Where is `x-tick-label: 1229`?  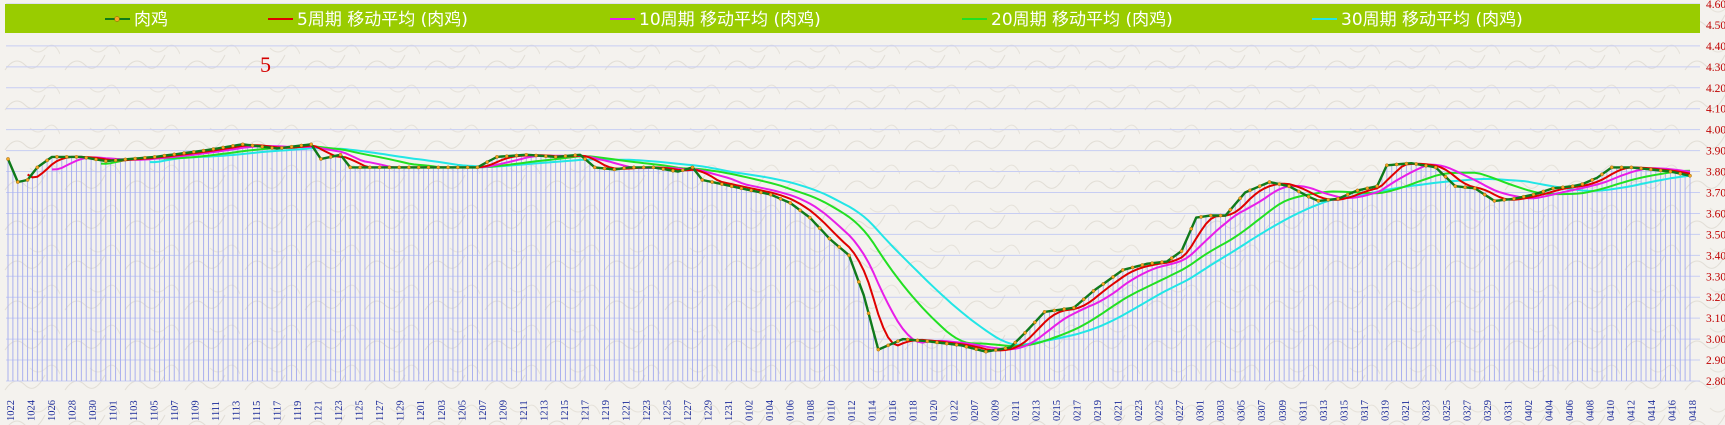 x-tick-label: 1229 is located at coordinates (708, 410).